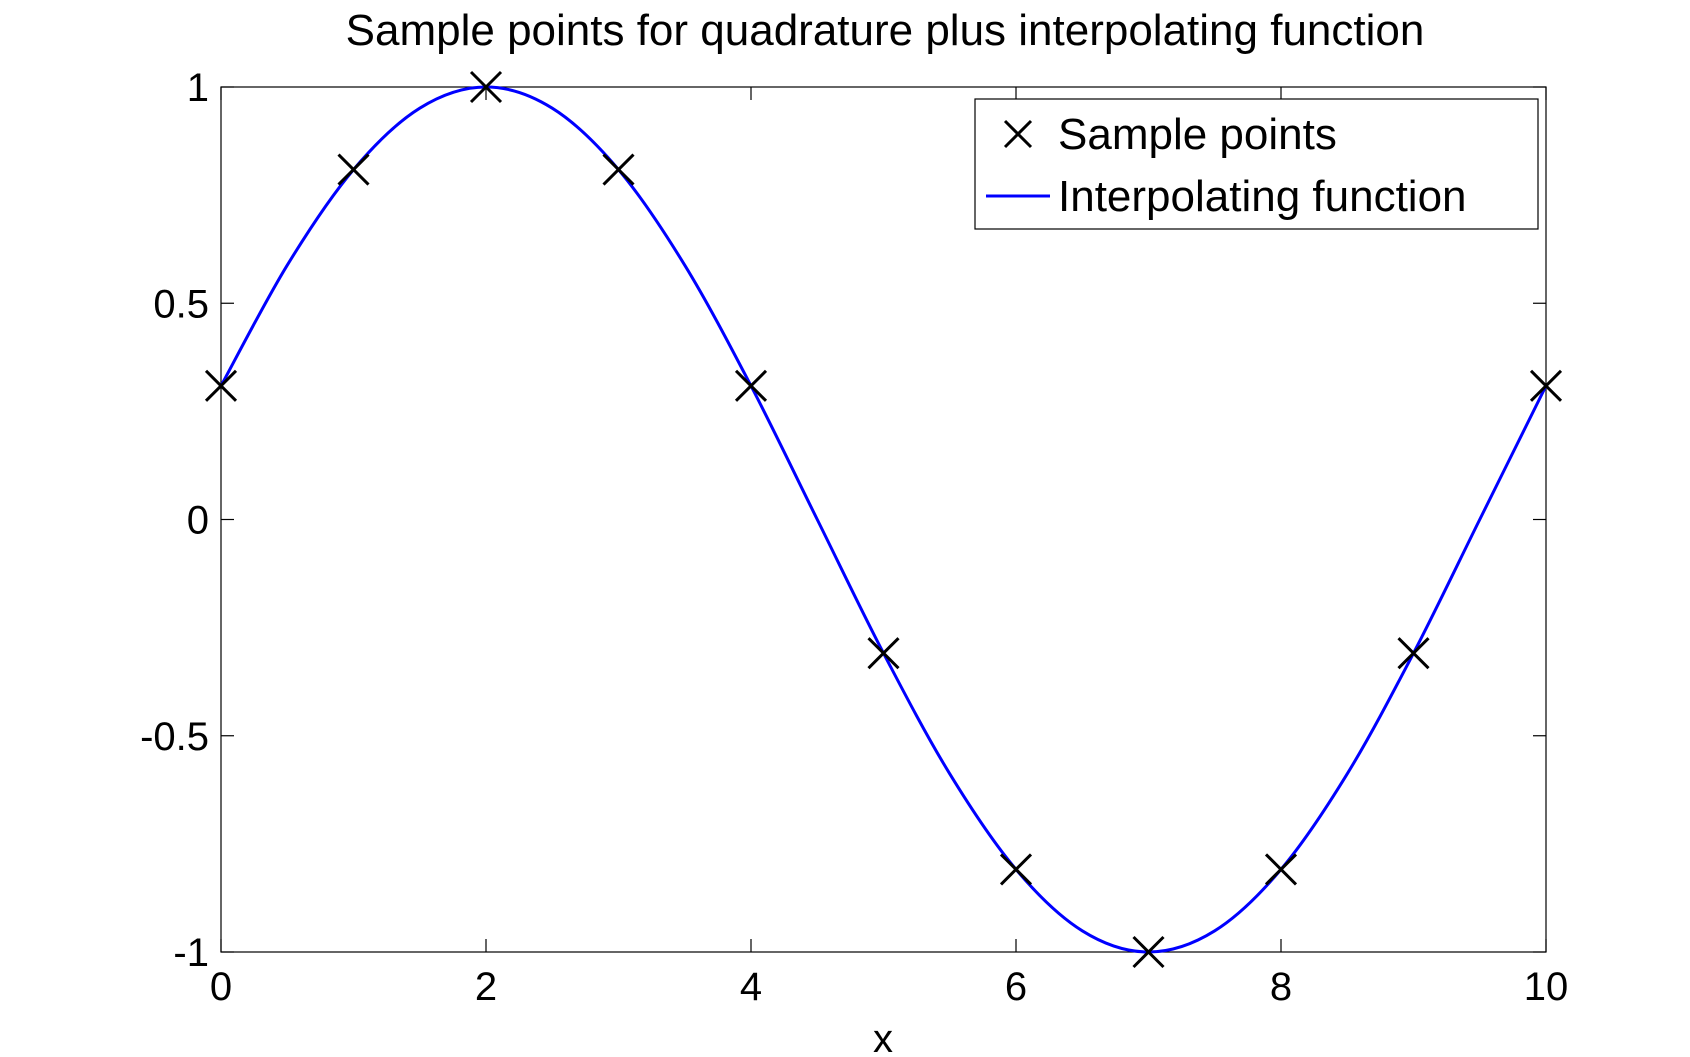 This screenshot has height=1057, width=1690. I want to click on x-tick-label: 0, so click(221, 987).